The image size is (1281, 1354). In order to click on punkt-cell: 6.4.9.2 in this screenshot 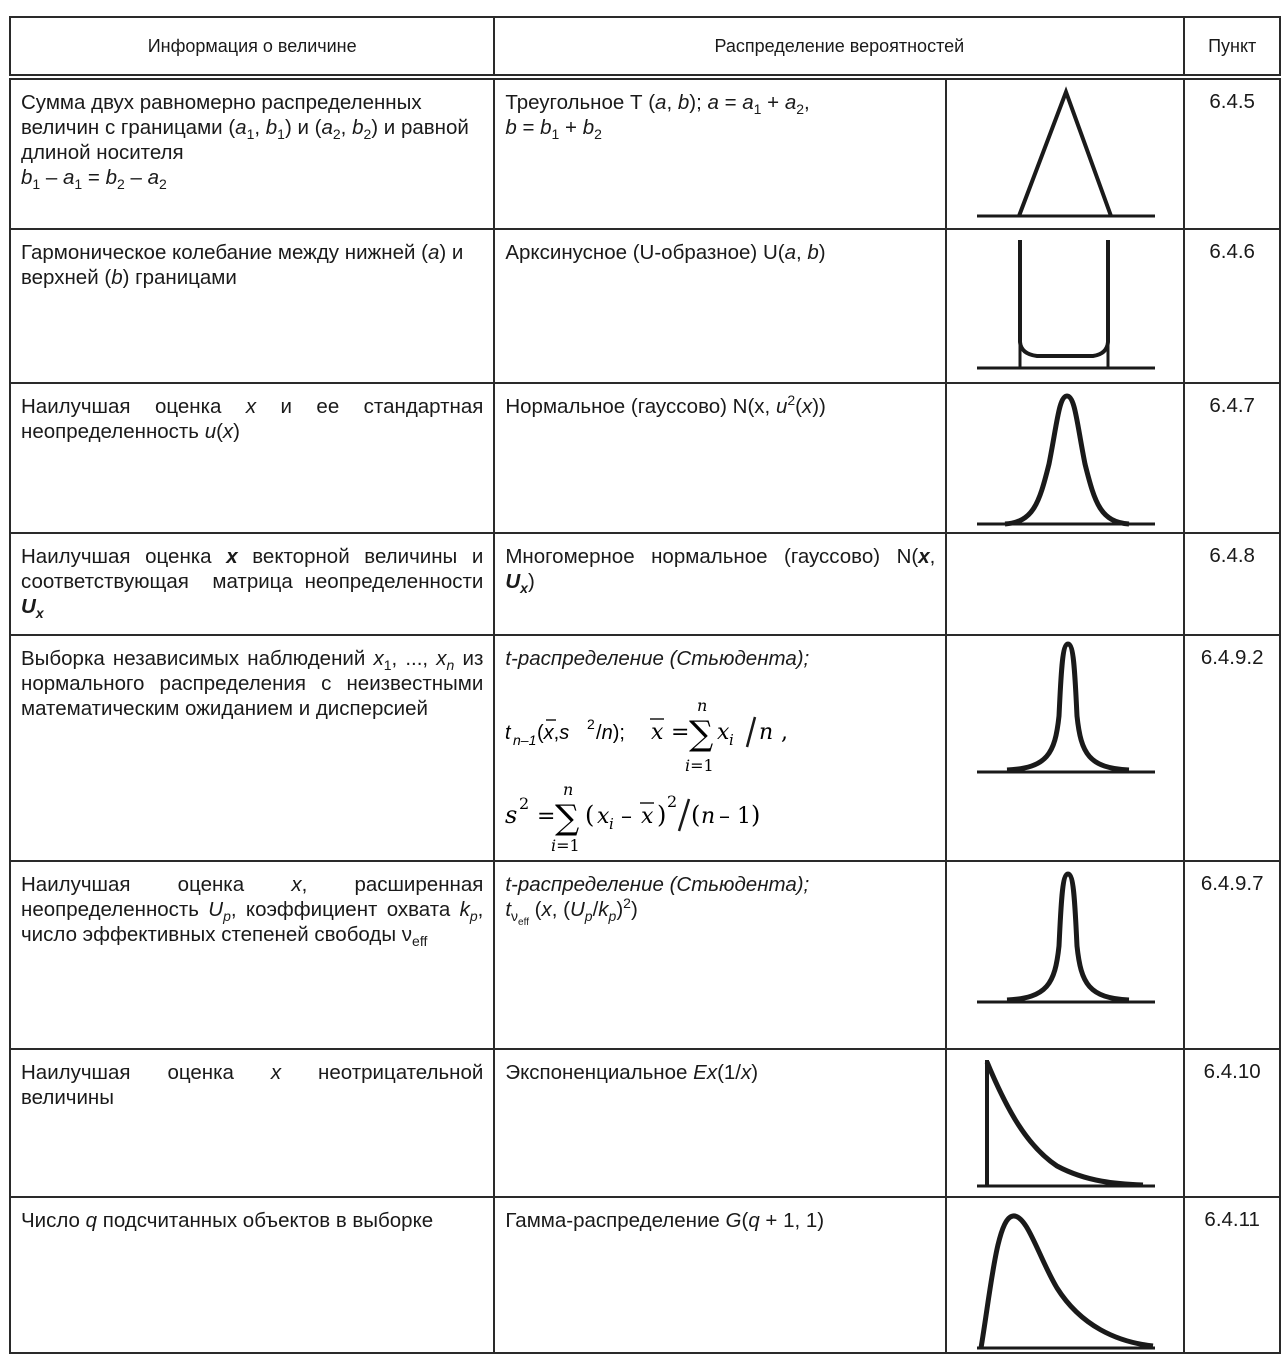, I will do `click(1232, 748)`.